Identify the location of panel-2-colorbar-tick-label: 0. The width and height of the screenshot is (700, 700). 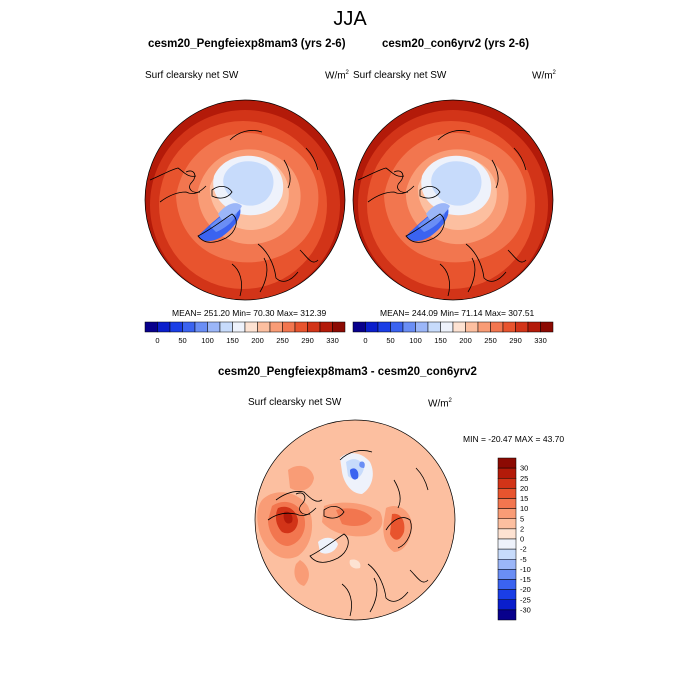
(365, 340).